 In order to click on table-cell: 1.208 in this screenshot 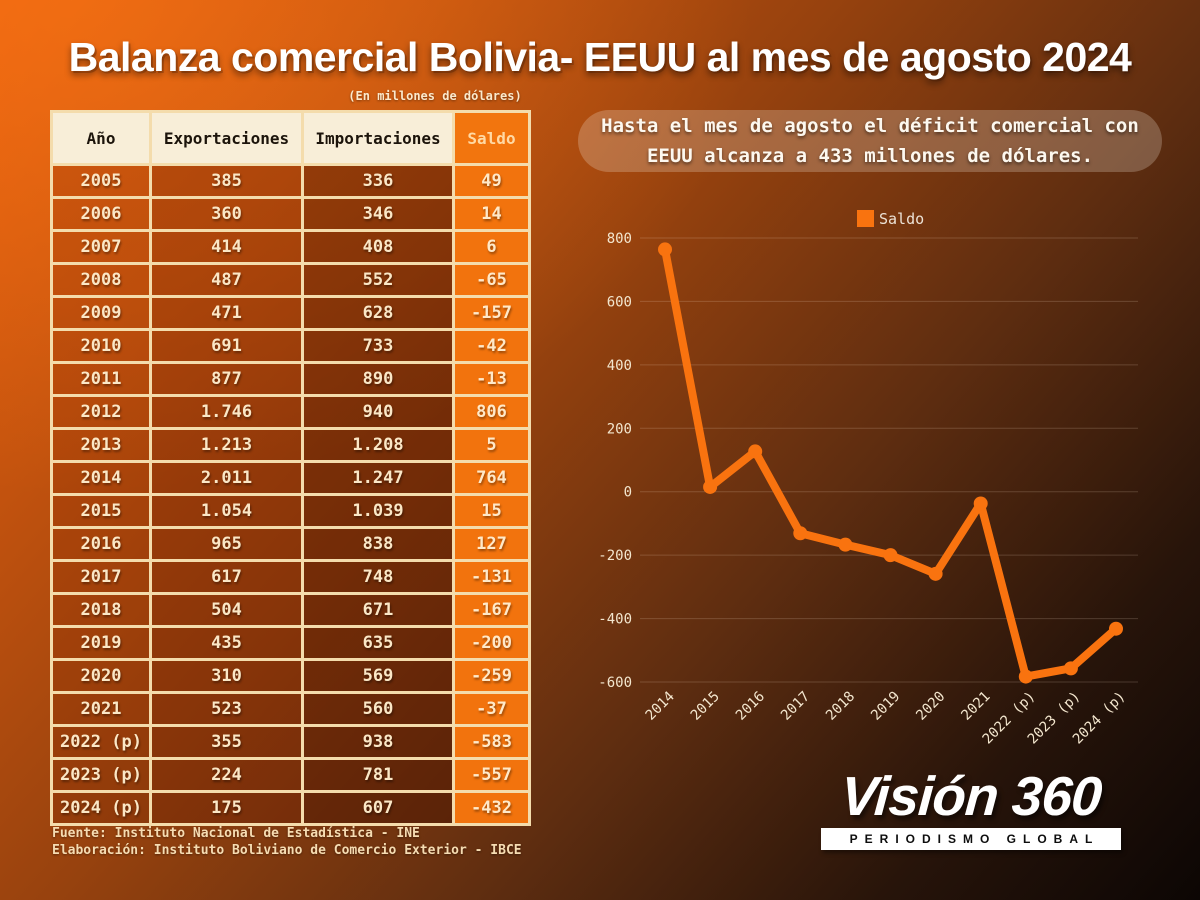, I will do `click(378, 445)`.